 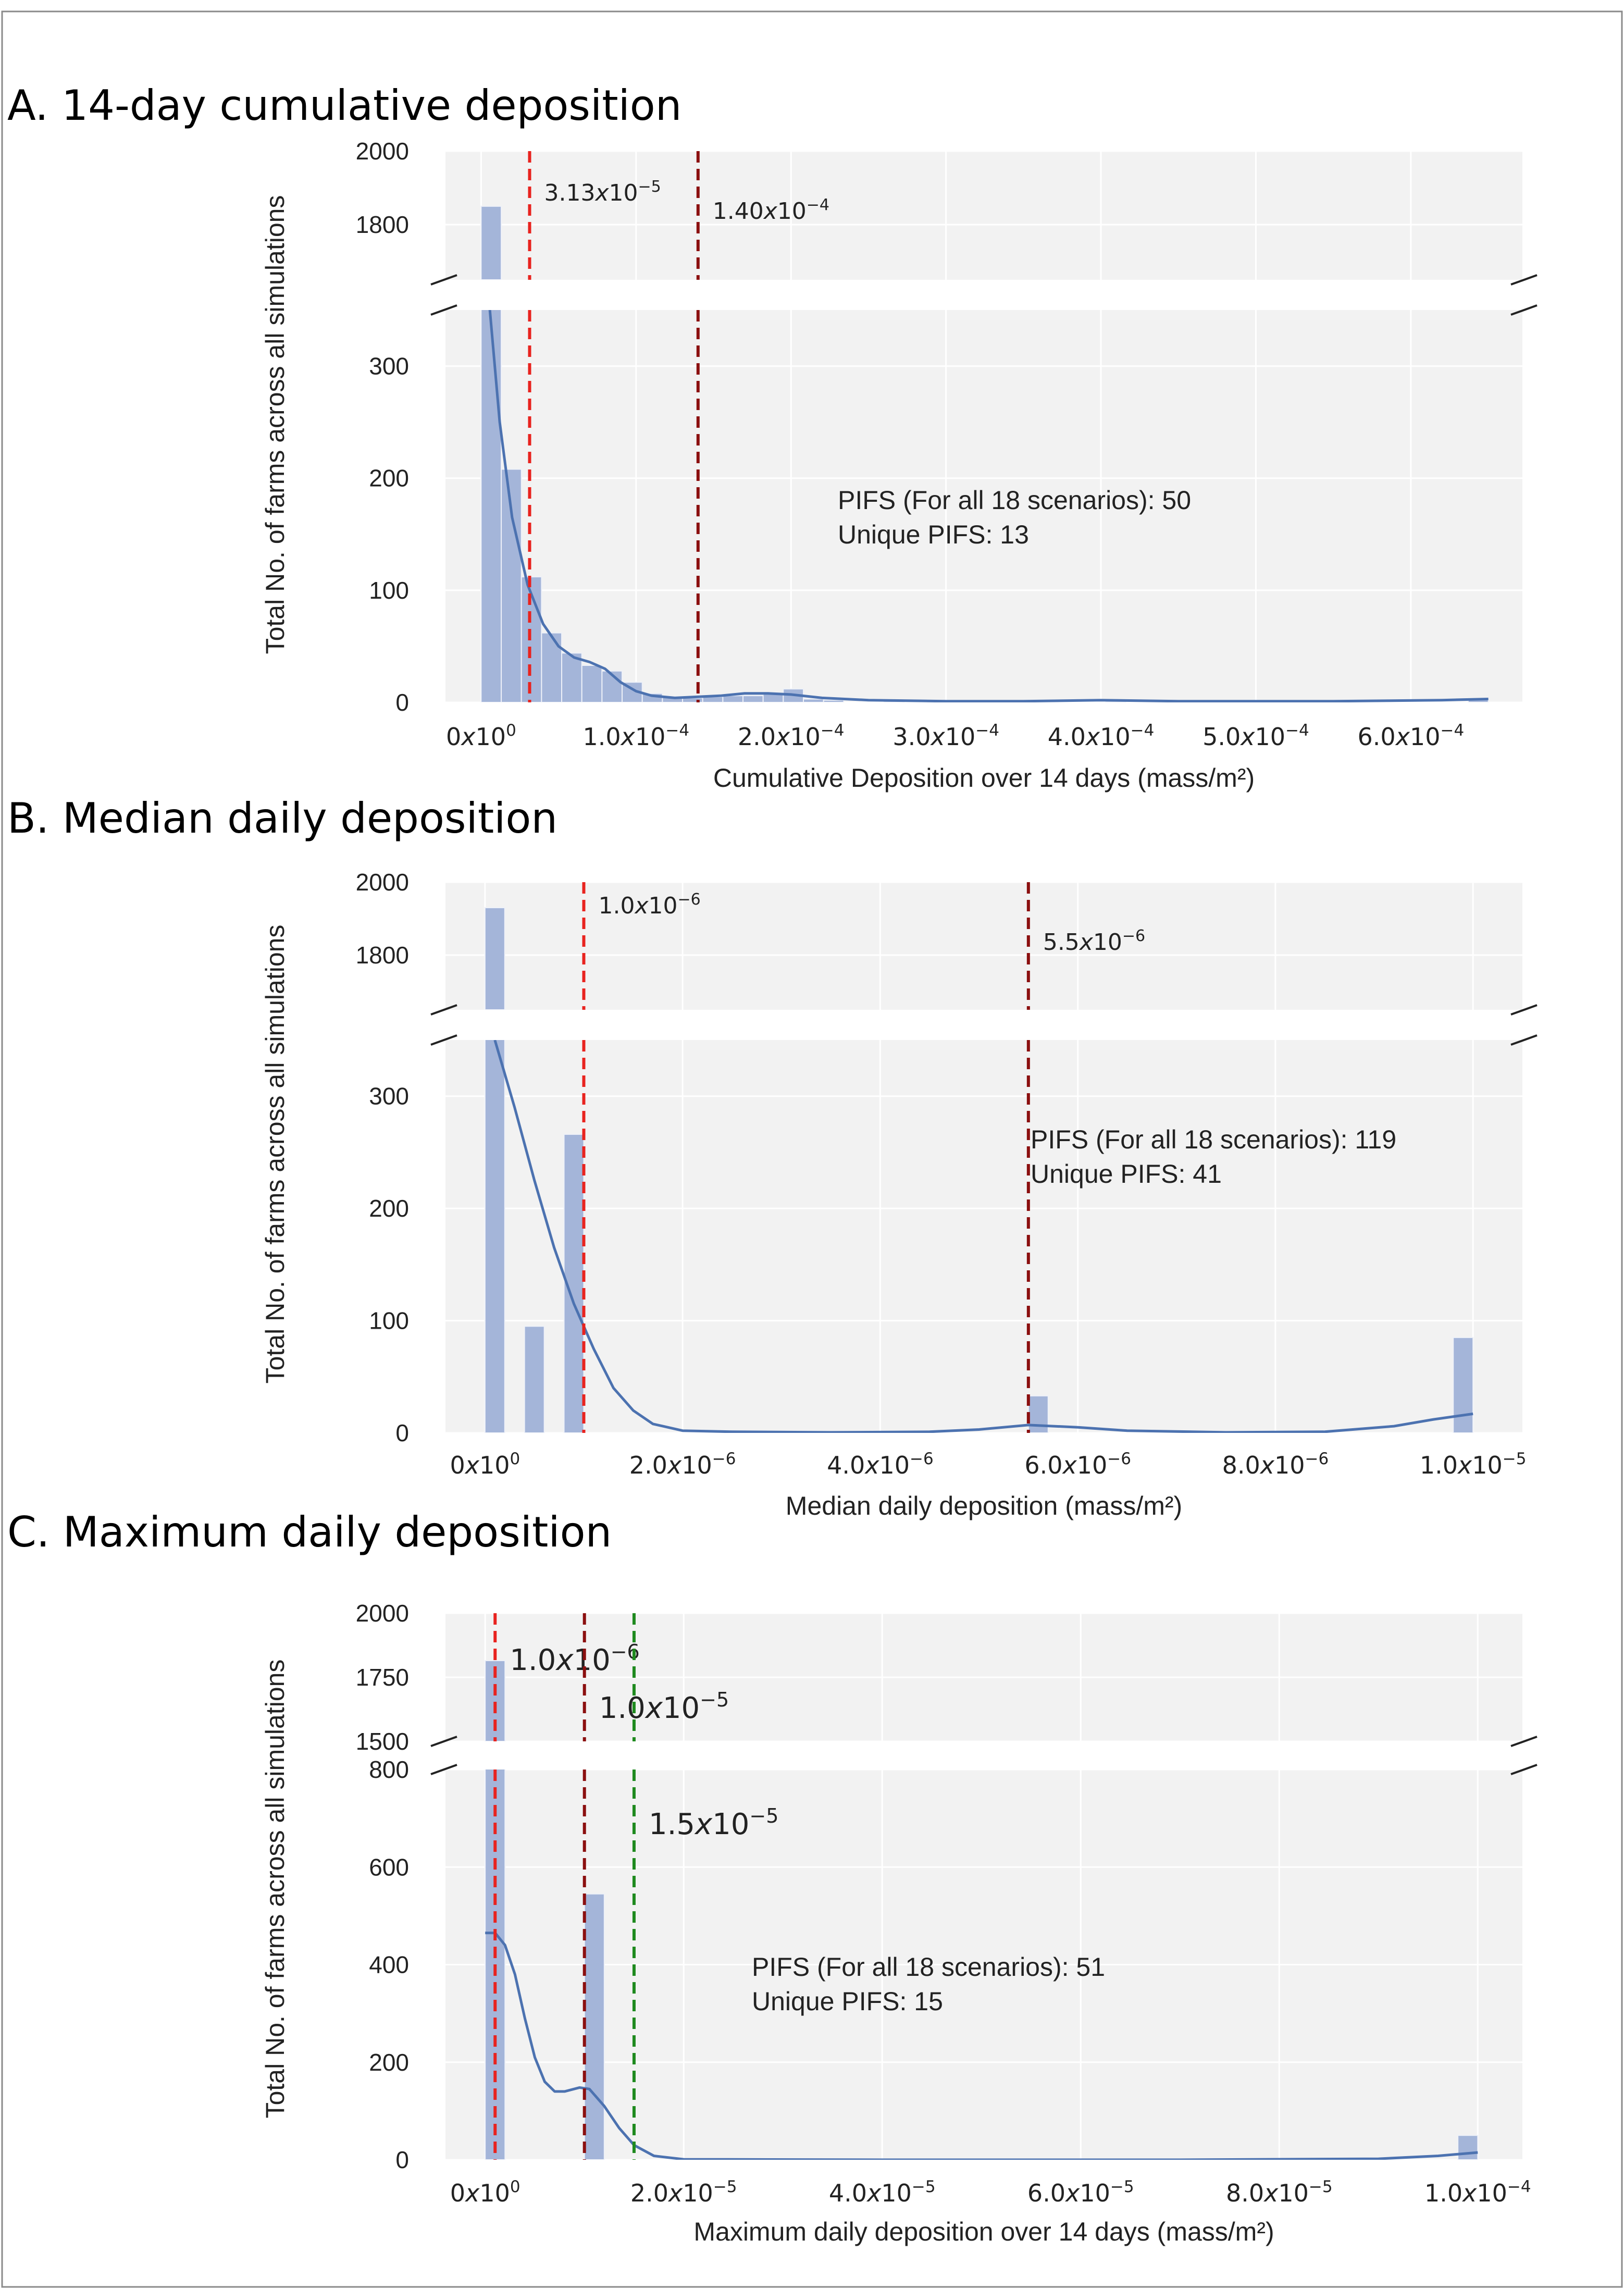 What do you see at coordinates (344, 105) in the screenshot?
I see `panel-title: A. 14-day cumulative deposition` at bounding box center [344, 105].